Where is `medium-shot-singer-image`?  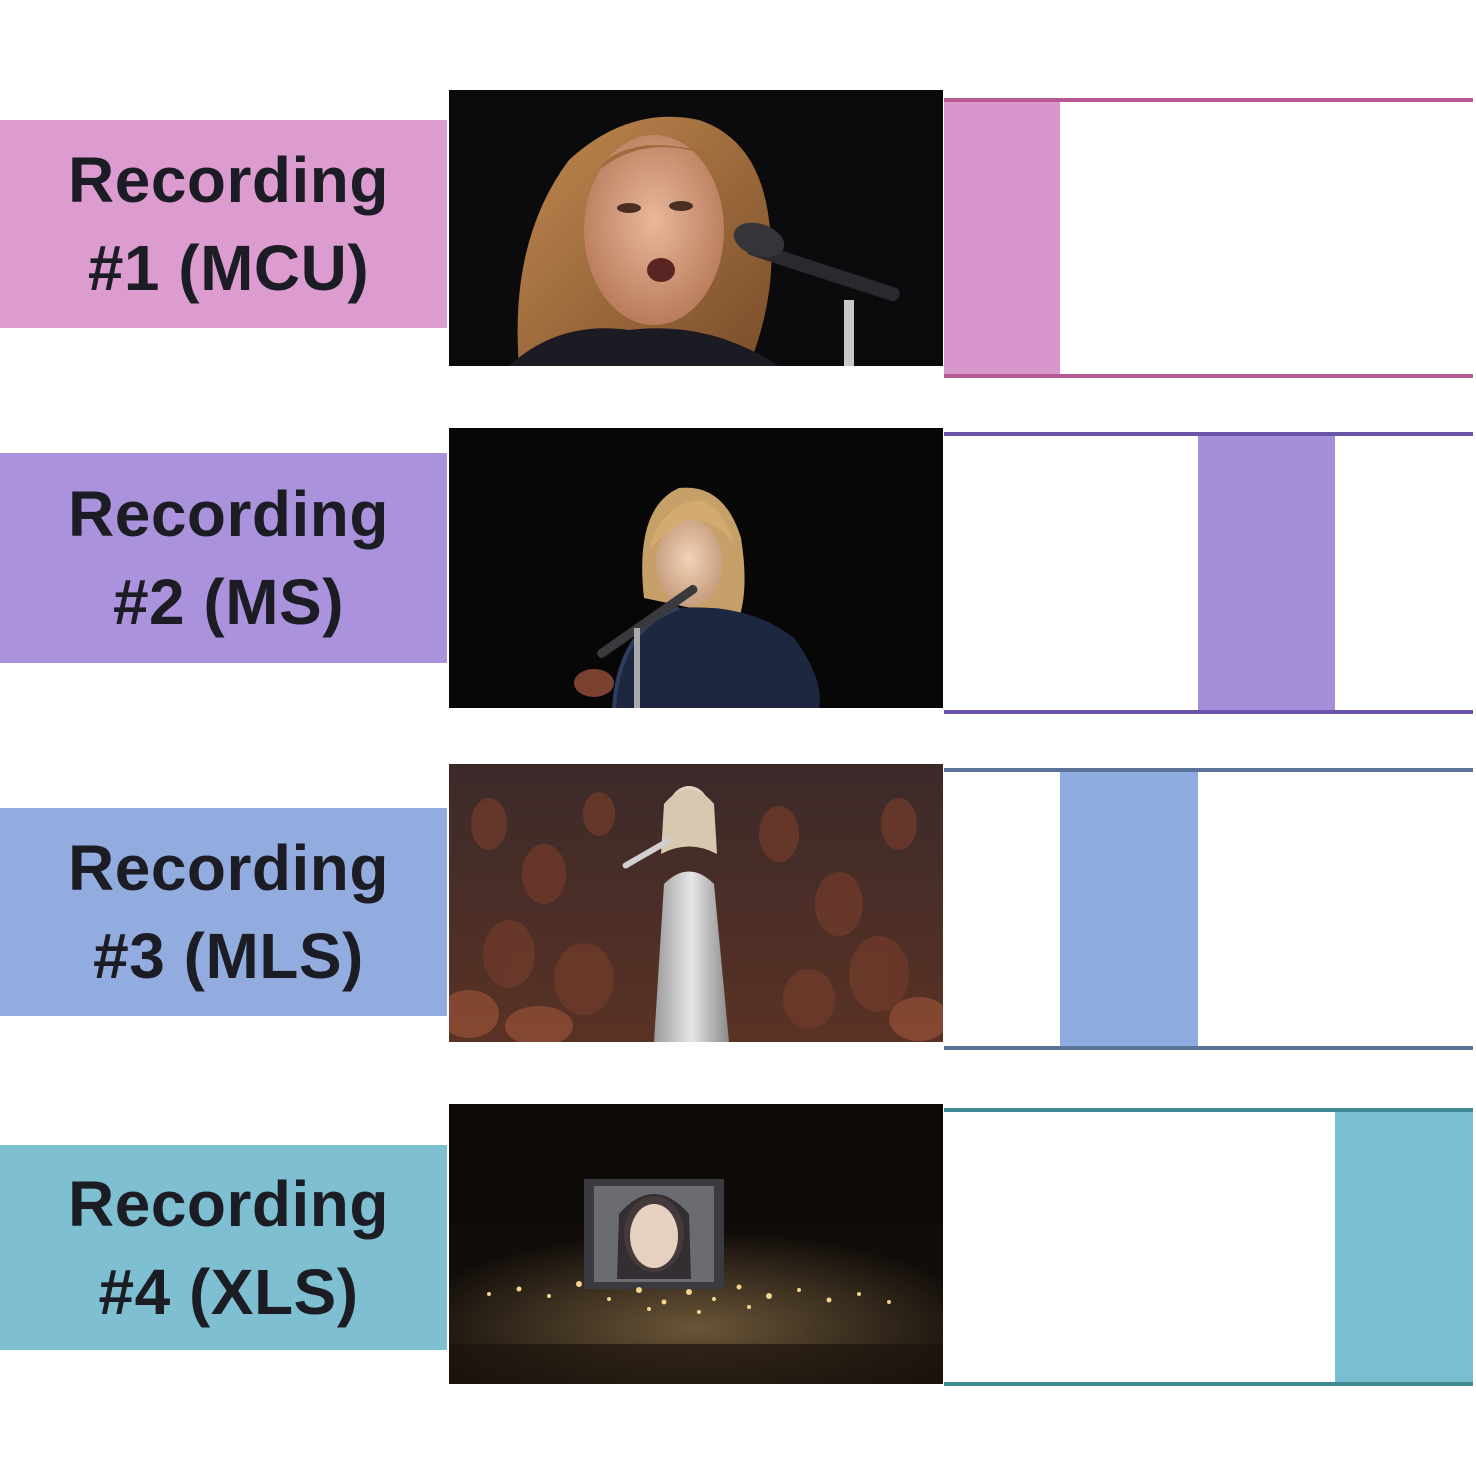 medium-shot-singer-image is located at coordinates (696, 568).